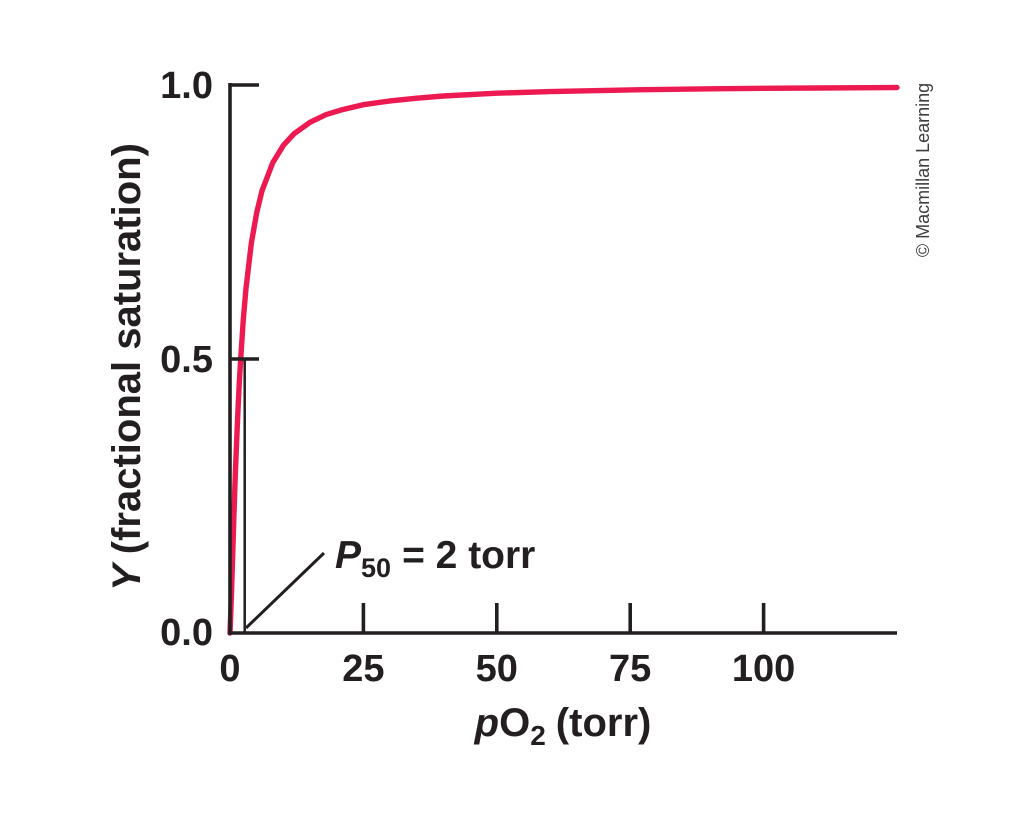  I want to click on x-axis-label-o: O, so click(514, 723).